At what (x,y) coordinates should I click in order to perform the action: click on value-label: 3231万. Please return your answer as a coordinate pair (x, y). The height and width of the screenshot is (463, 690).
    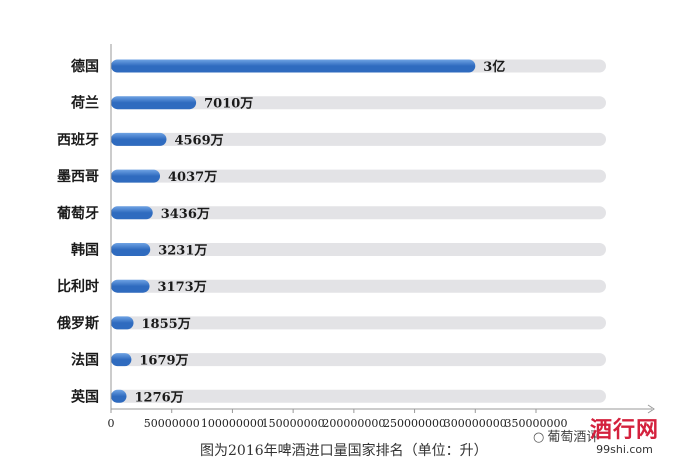
    Looking at the image, I should click on (182, 251).